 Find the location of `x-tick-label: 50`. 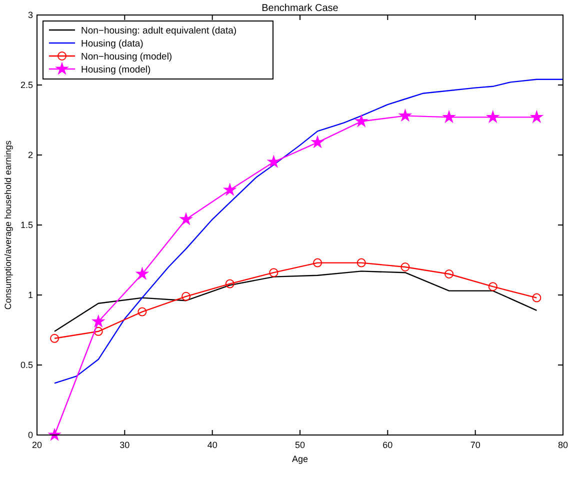

x-tick-label: 50 is located at coordinates (300, 445).